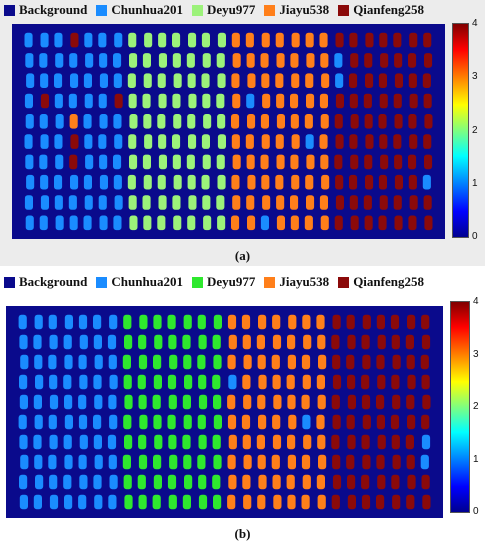 This screenshot has width=485, height=542. What do you see at coordinates (9, 282) in the screenshot?
I see `legend-swatch-background` at bounding box center [9, 282].